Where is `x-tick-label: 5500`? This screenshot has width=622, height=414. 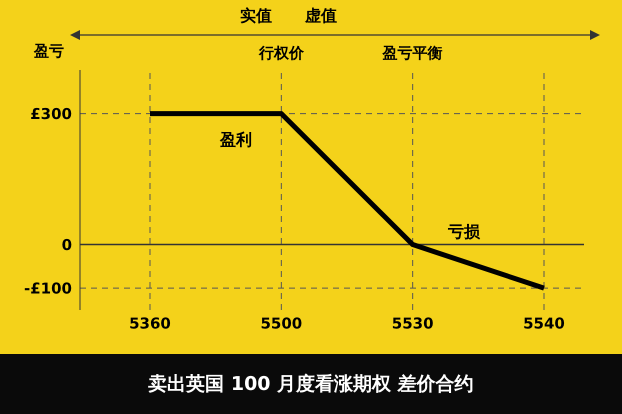 x-tick-label: 5500 is located at coordinates (281, 323).